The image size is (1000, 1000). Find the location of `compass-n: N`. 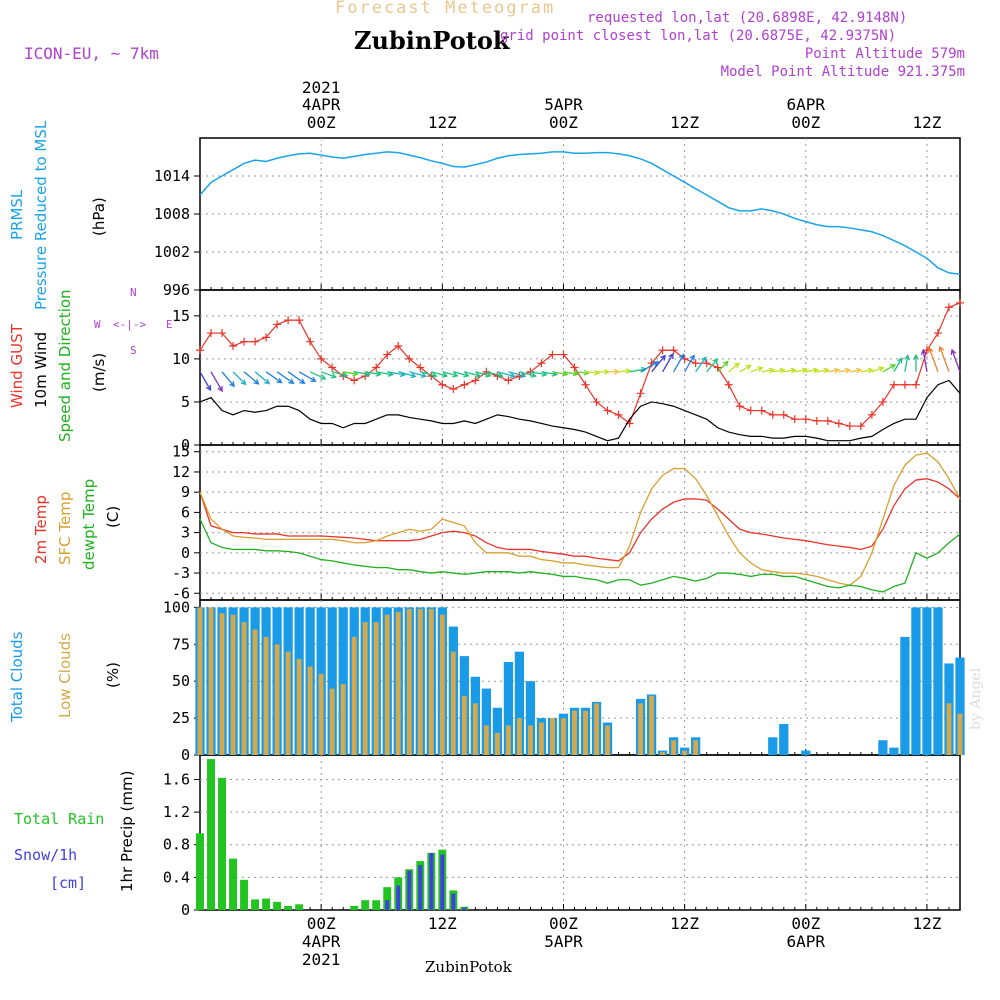

compass-n: N is located at coordinates (133, 292).